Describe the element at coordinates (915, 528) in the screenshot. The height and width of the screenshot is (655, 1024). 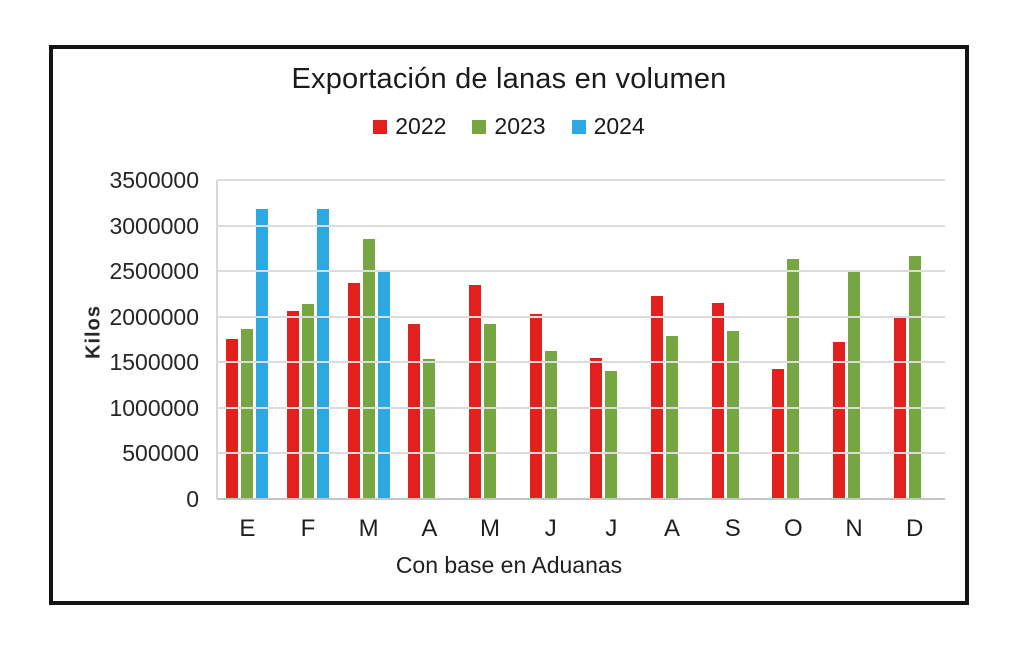
I see `x-tick-label-12: D` at that location.